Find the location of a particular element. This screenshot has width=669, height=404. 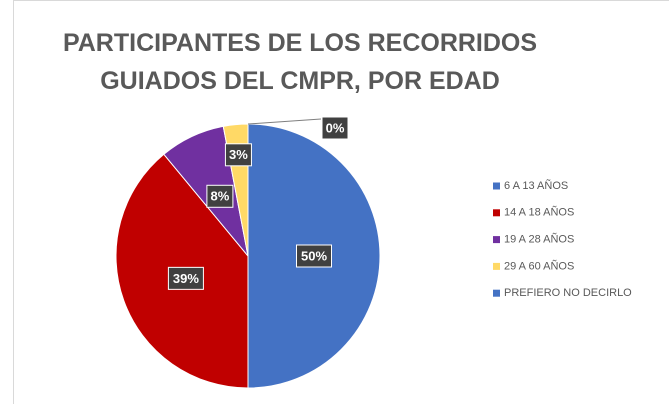

data-label: 3% is located at coordinates (238, 154).